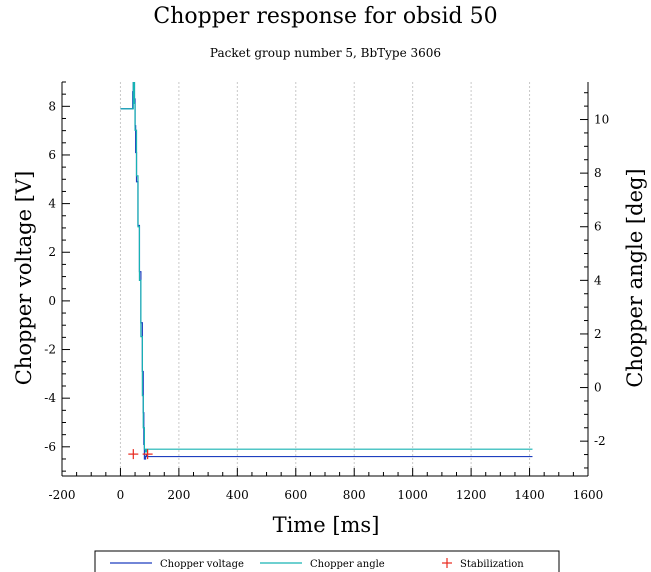  Describe the element at coordinates (412, 495) in the screenshot. I see `x-tick-label: 1000` at that location.